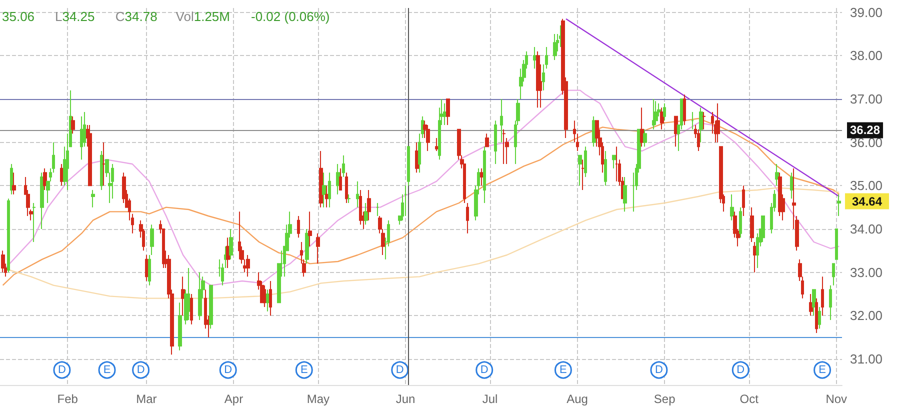 The width and height of the screenshot is (900, 407). I want to click on y-tick-label: 35.00, so click(866, 186).